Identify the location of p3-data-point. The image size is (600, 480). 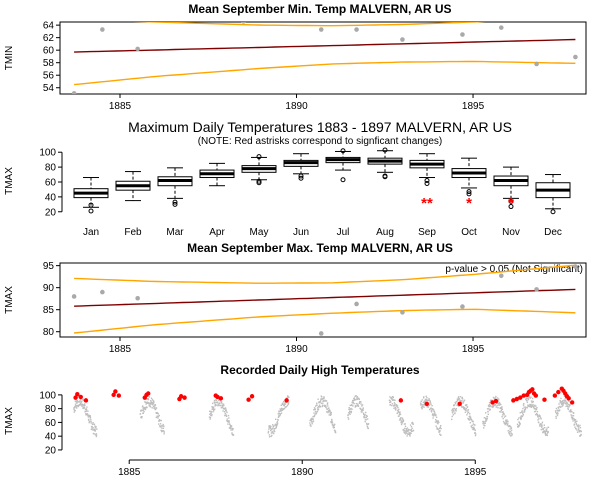
(356, 304).